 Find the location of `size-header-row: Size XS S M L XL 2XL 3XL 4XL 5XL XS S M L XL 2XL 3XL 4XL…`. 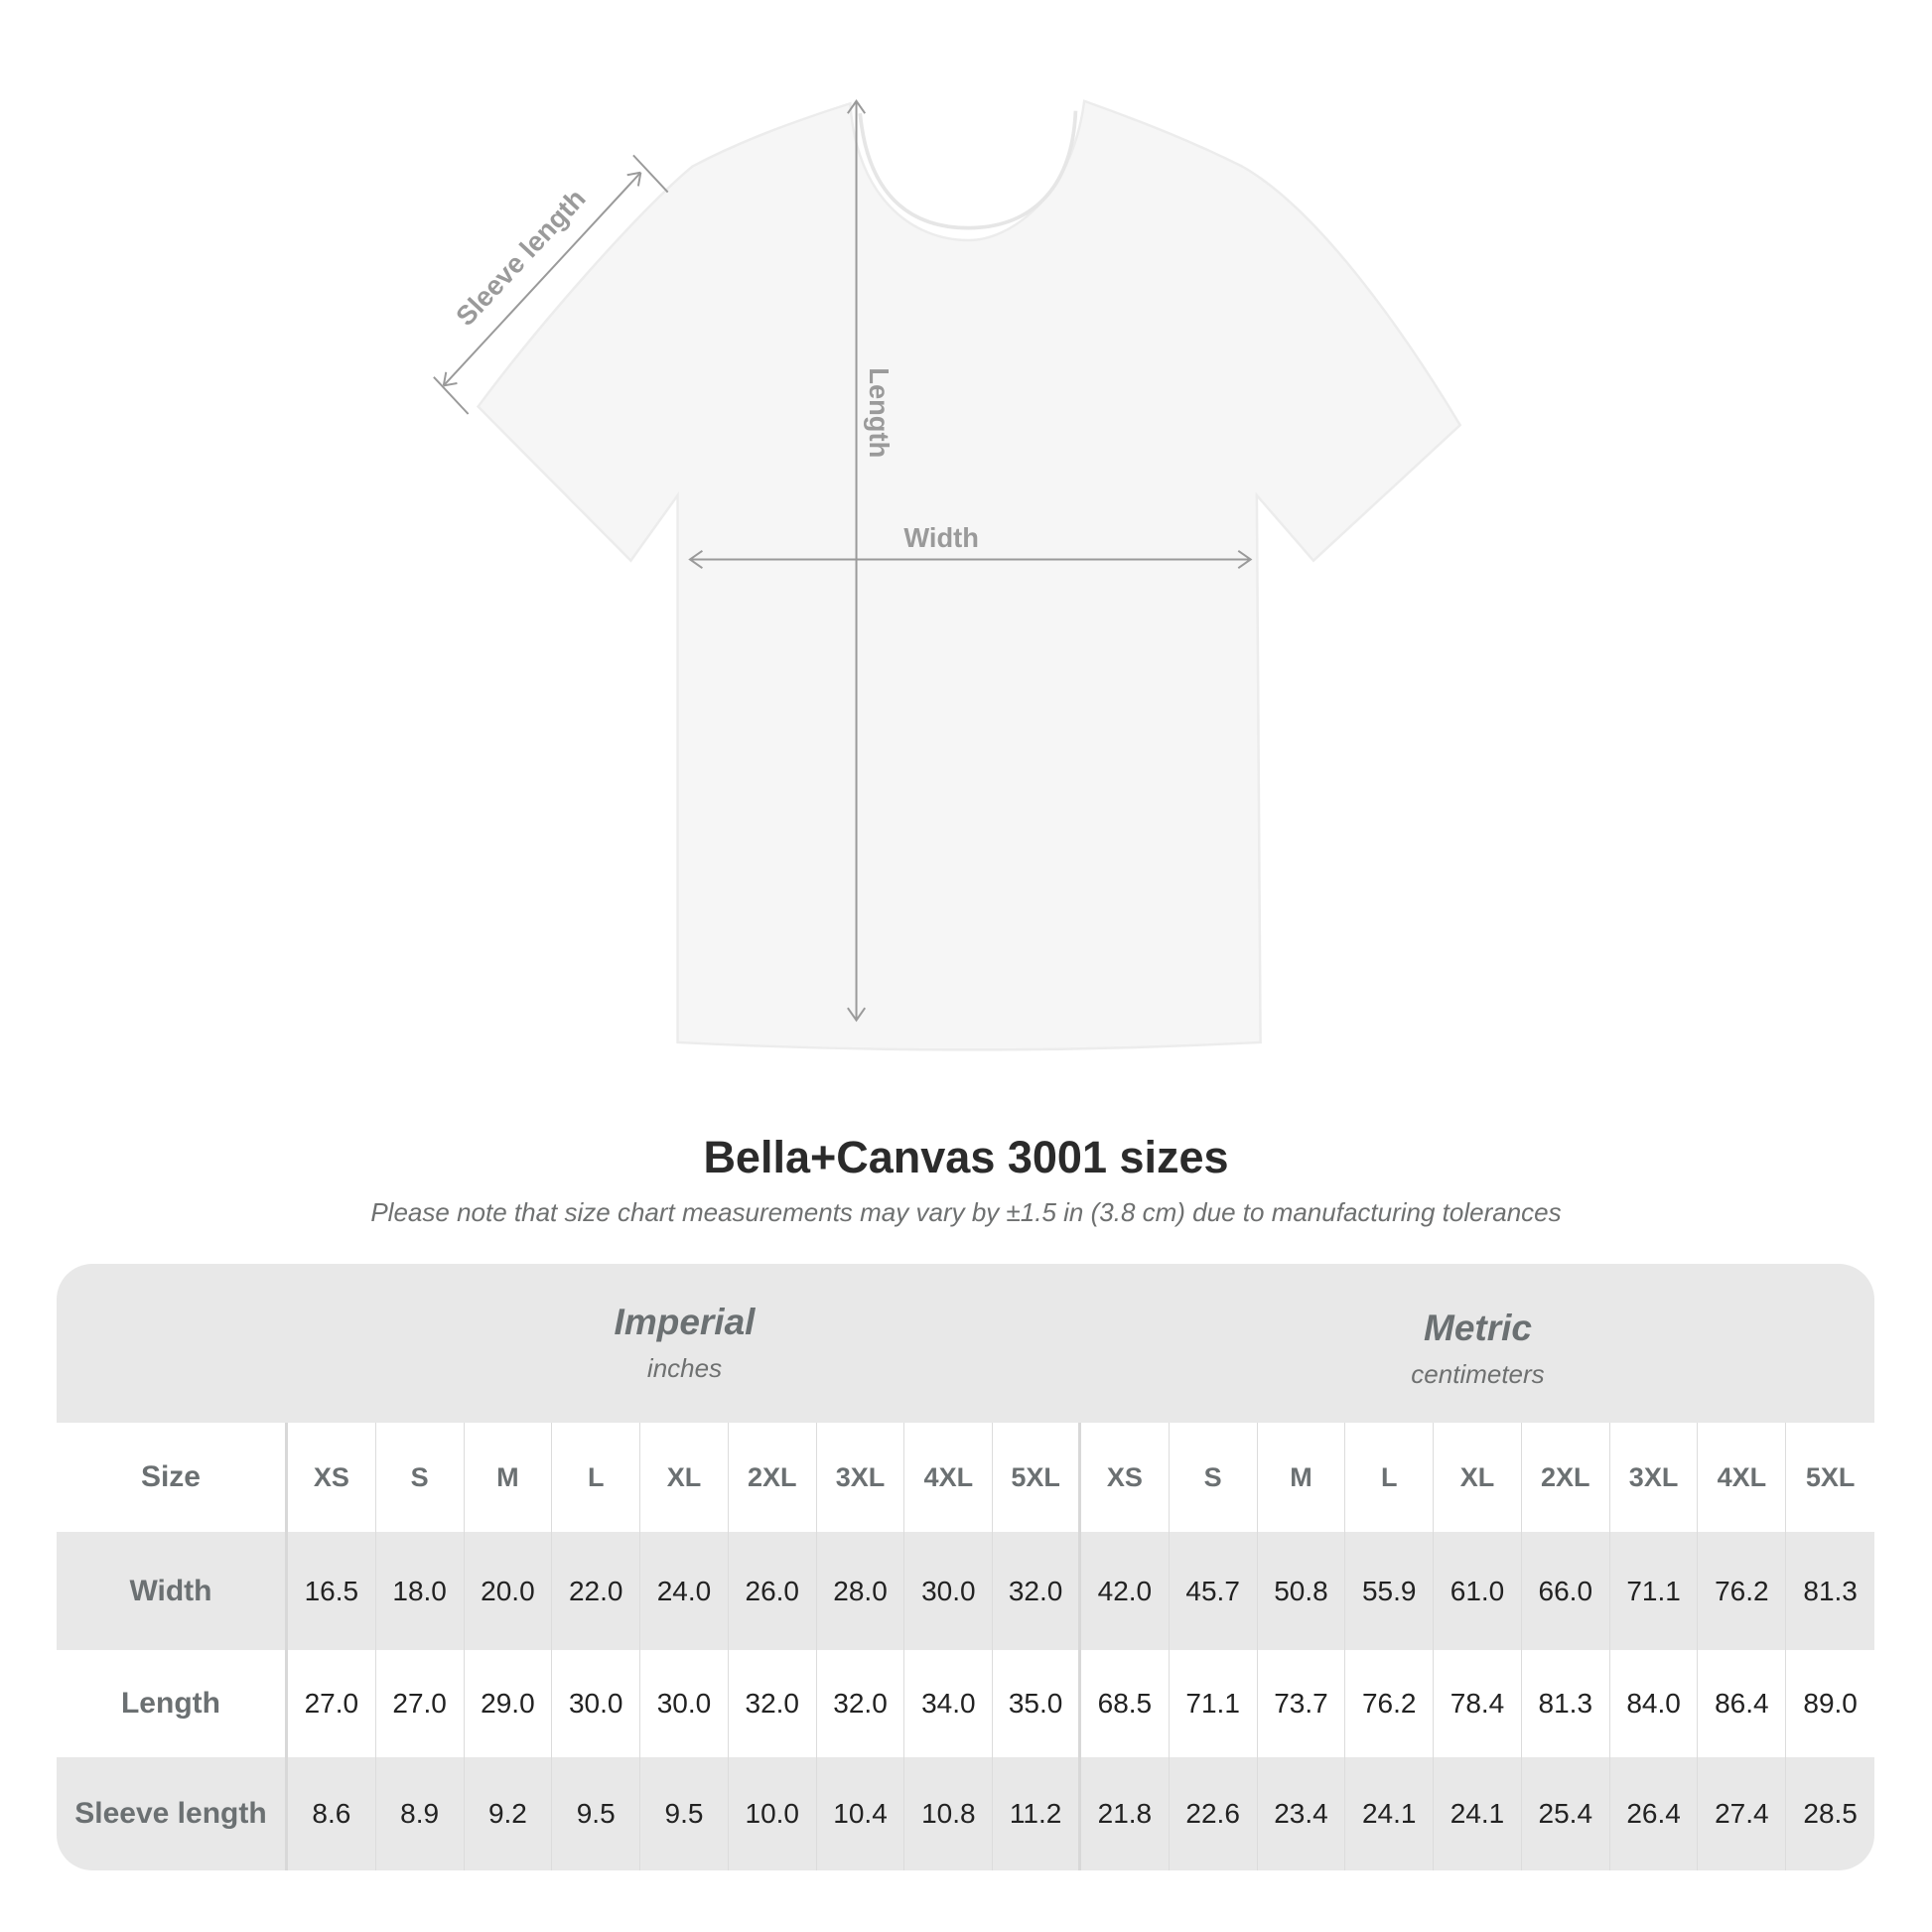

size-header-row: Size XS S M L XL 2XL 3XL 4XL 5XL XS S M L XL 2XL 3XL 4XL… is located at coordinates (966, 1478).